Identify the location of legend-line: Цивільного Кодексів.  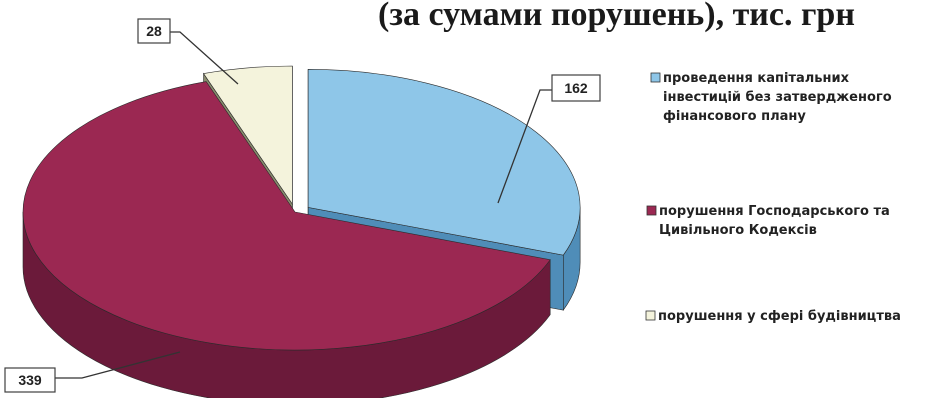
(738, 230).